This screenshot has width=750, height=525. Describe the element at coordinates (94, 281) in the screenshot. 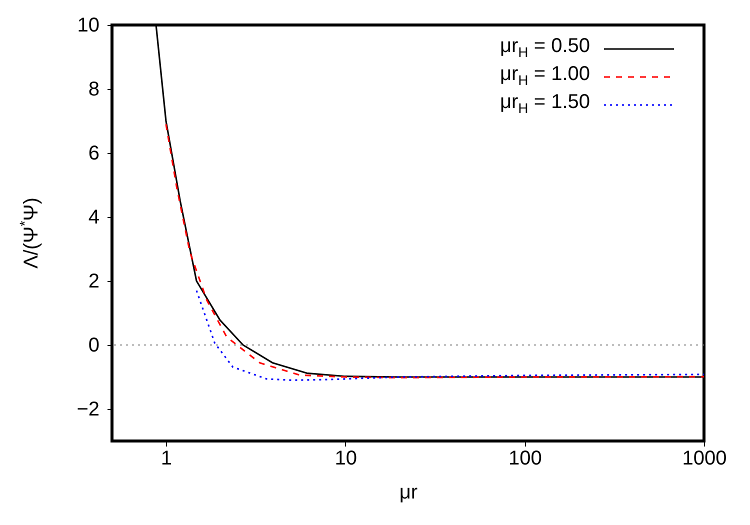

I see `y-tick-label: 2` at that location.